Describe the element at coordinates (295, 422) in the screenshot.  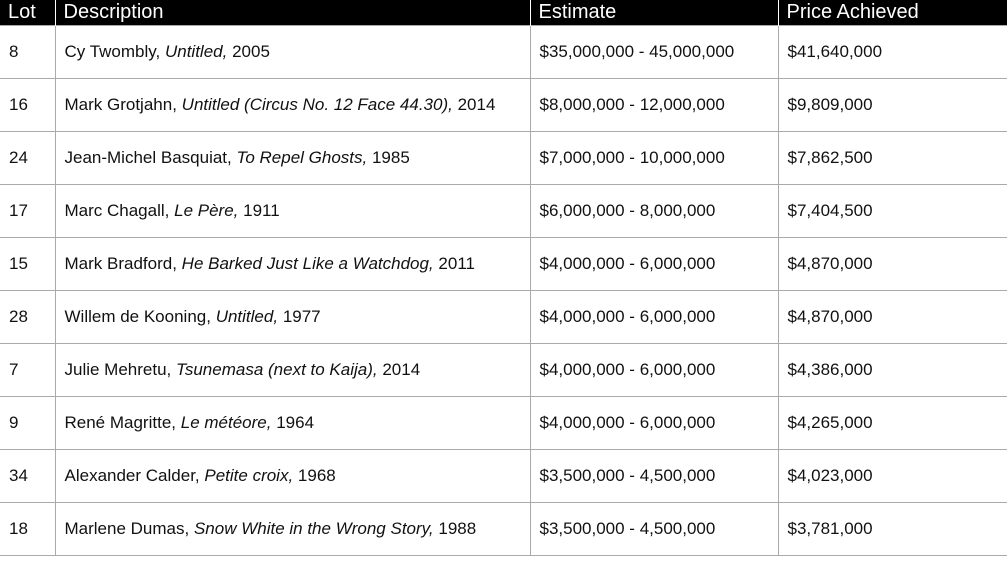
I see `year: 1964` at that location.